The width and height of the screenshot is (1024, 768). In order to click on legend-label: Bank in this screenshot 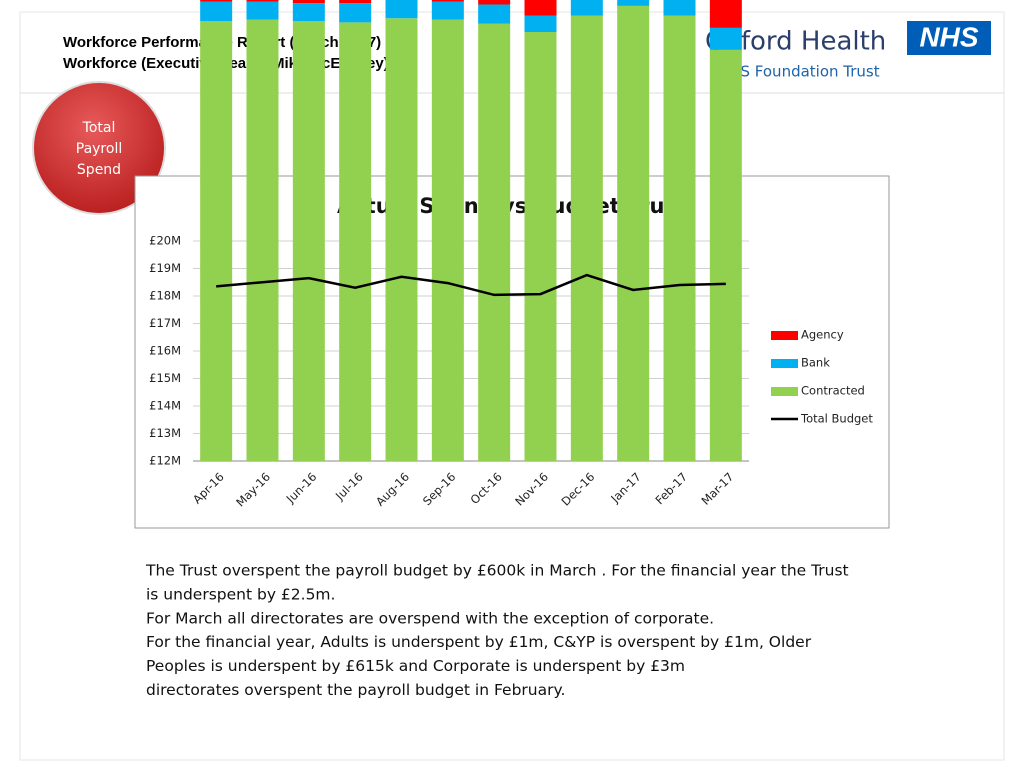, I will do `click(815, 363)`.